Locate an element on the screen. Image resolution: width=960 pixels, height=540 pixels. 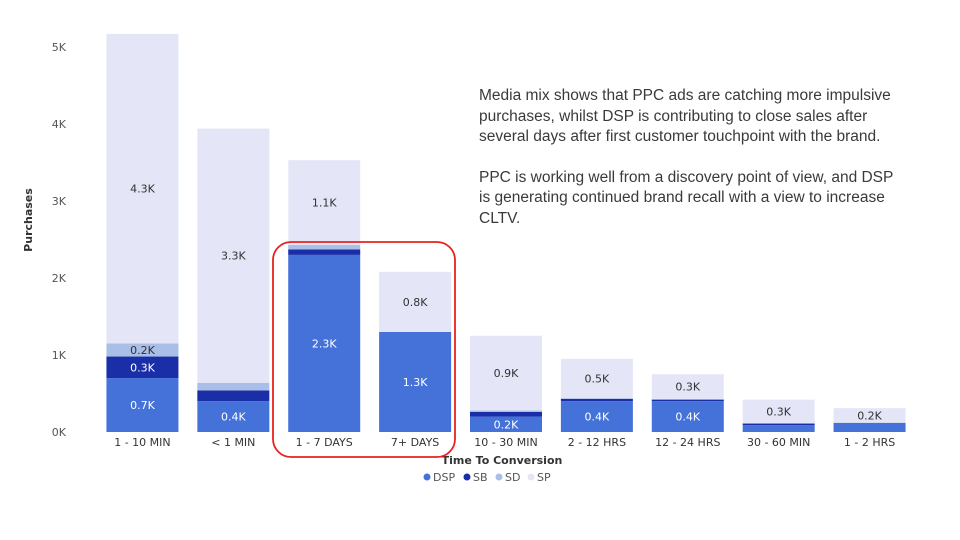
legend-label-sd: SD is located at coordinates (512, 477).